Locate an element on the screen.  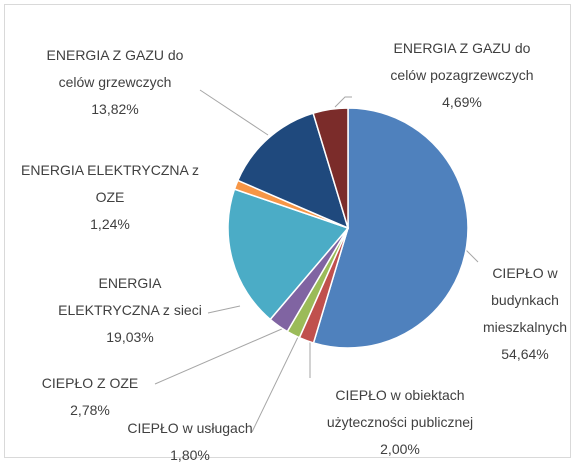
value-label: 1,80% is located at coordinates (190, 455).